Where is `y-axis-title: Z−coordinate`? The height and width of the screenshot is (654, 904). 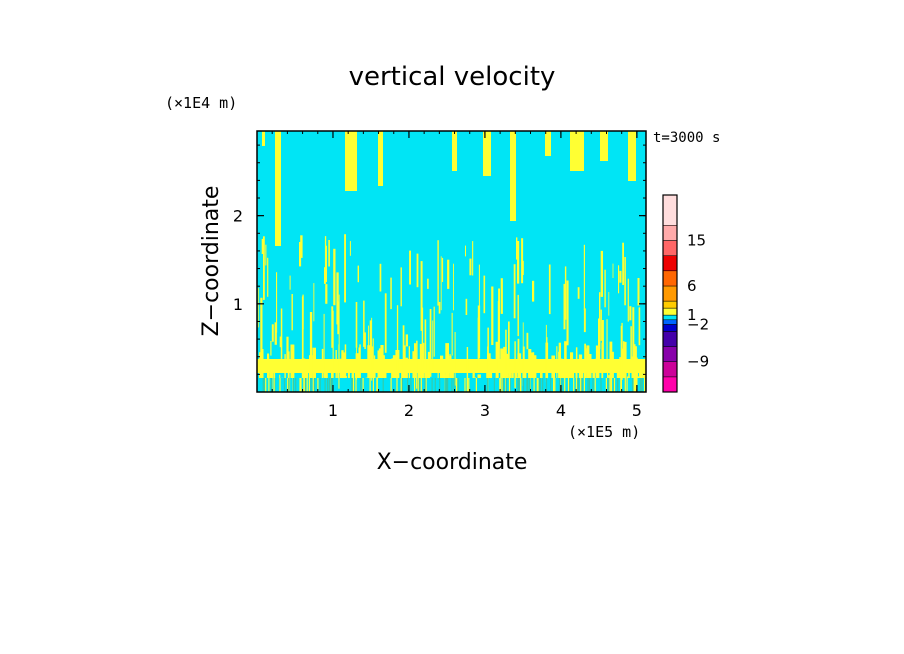 y-axis-title: Z−coordinate is located at coordinates (211, 261).